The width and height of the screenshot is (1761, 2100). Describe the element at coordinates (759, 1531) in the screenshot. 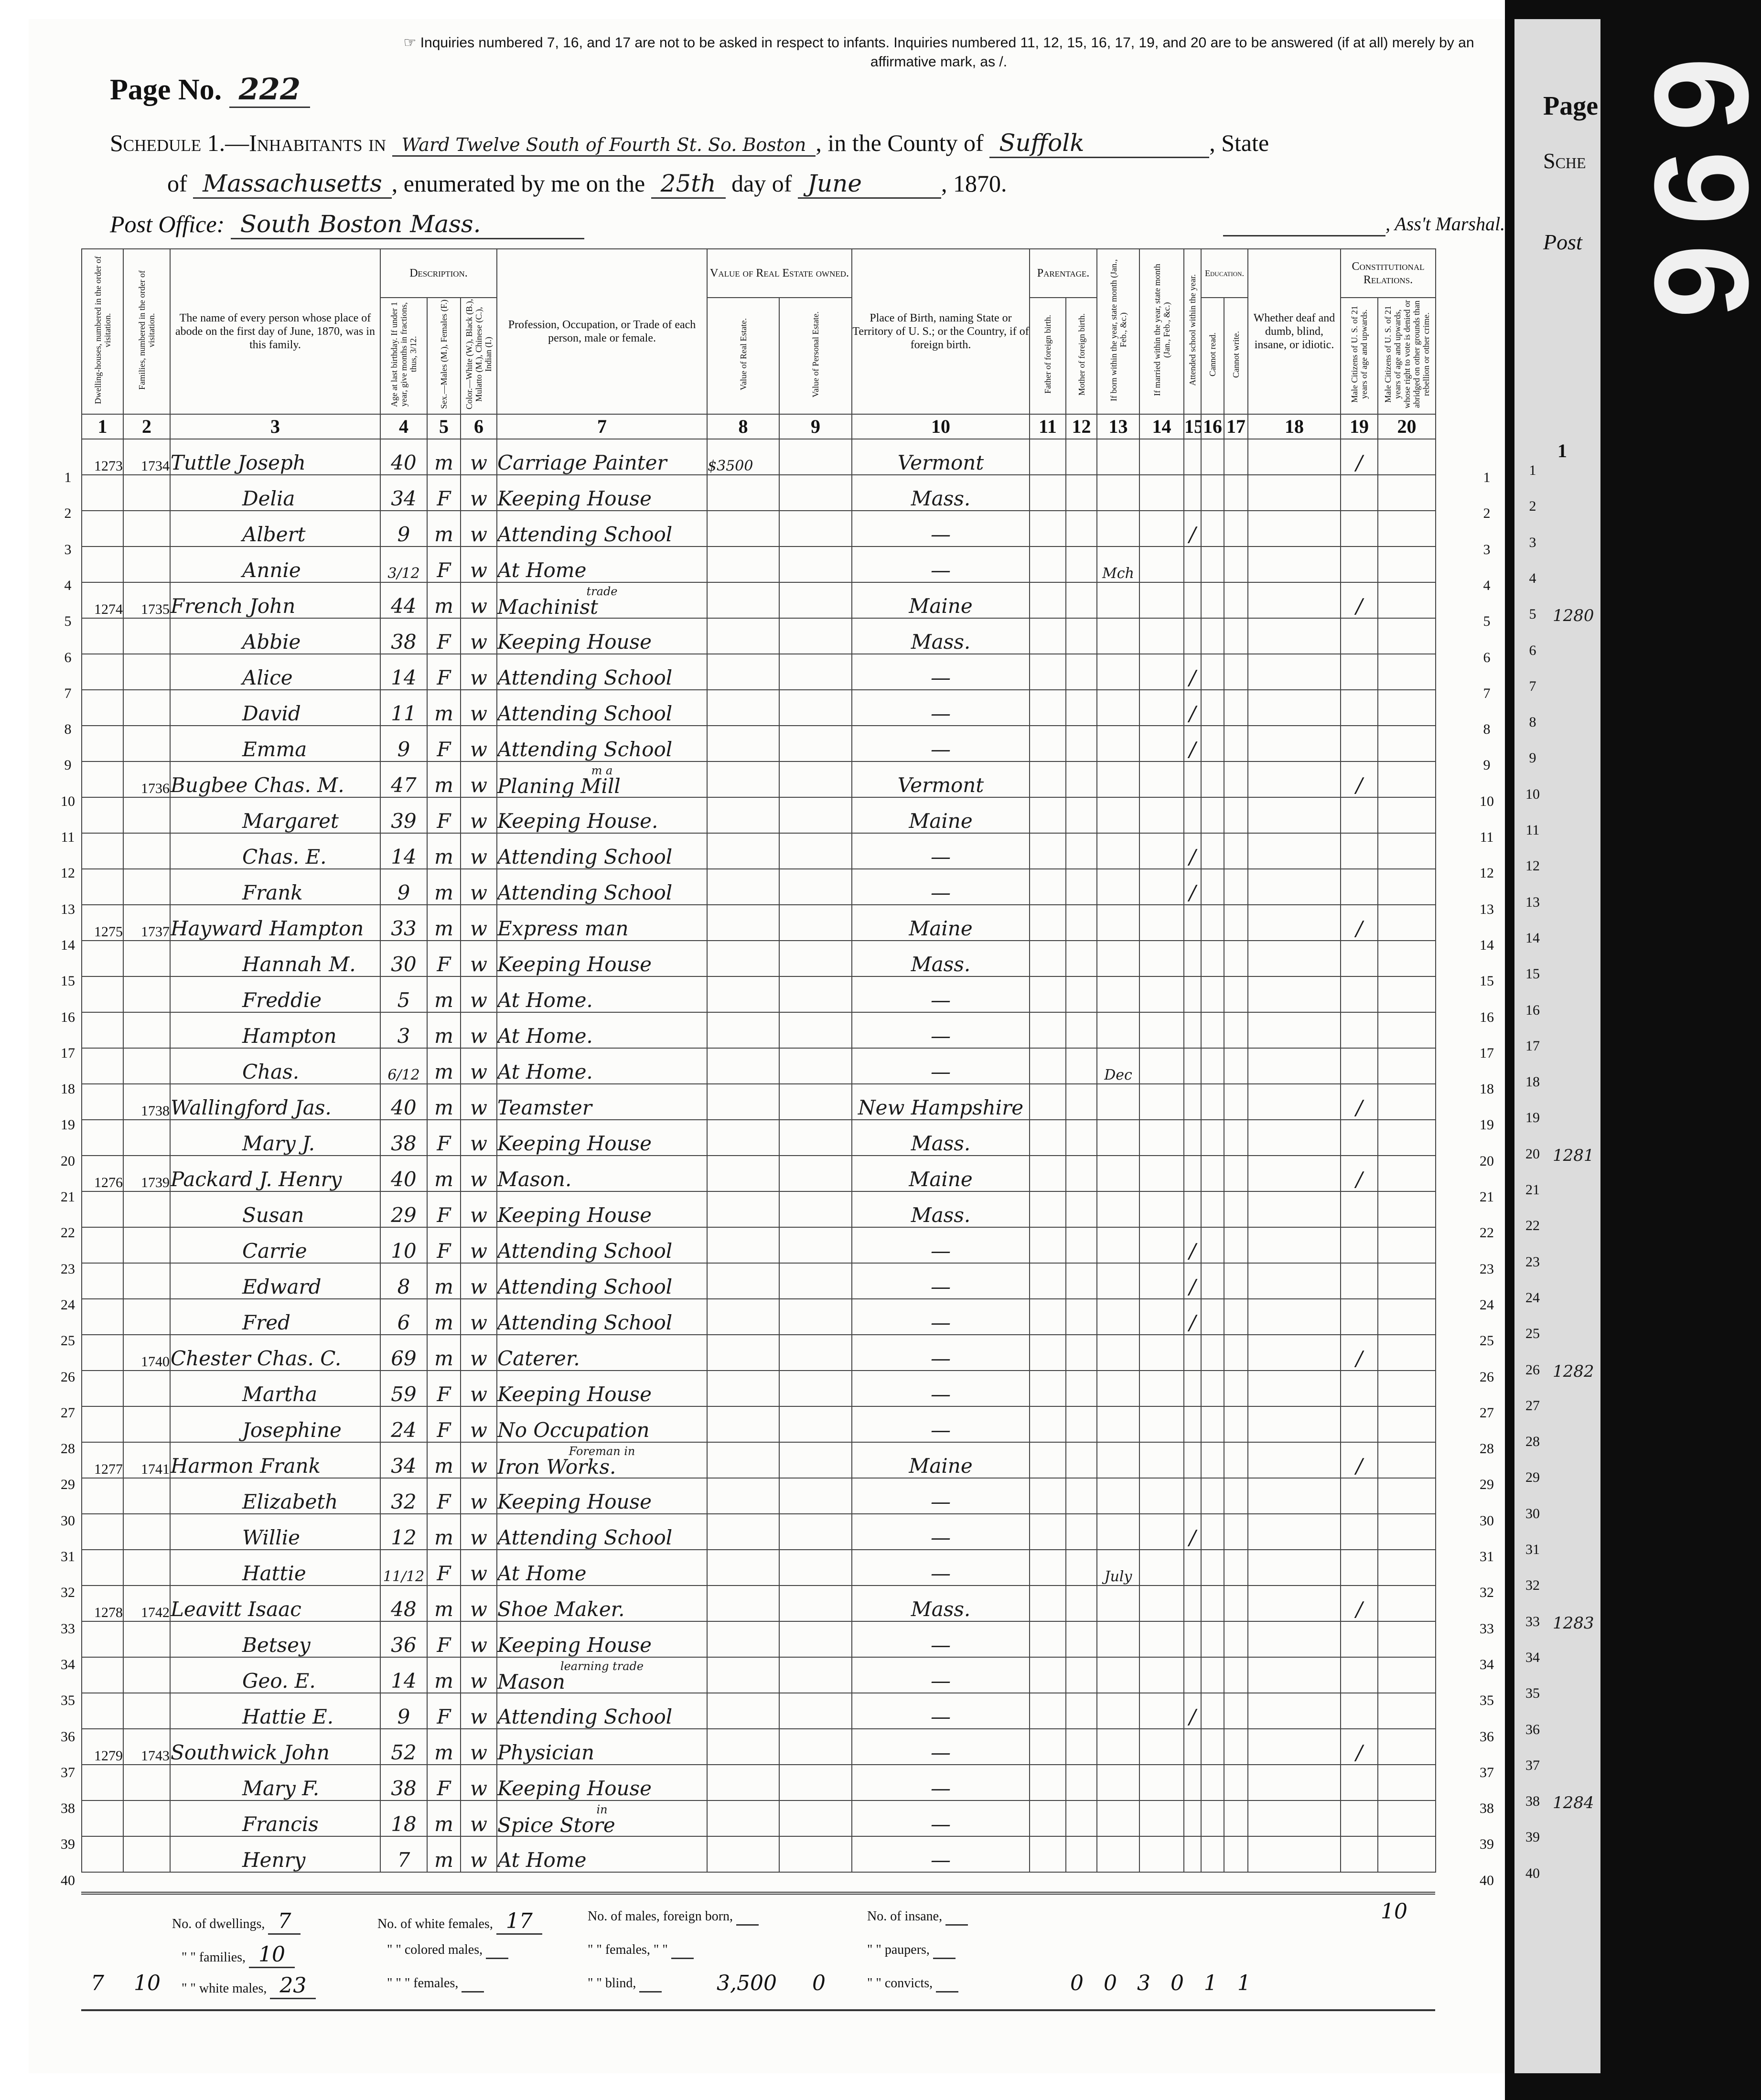

I see `table-row: Willie 12 m w Attending School — /` at that location.